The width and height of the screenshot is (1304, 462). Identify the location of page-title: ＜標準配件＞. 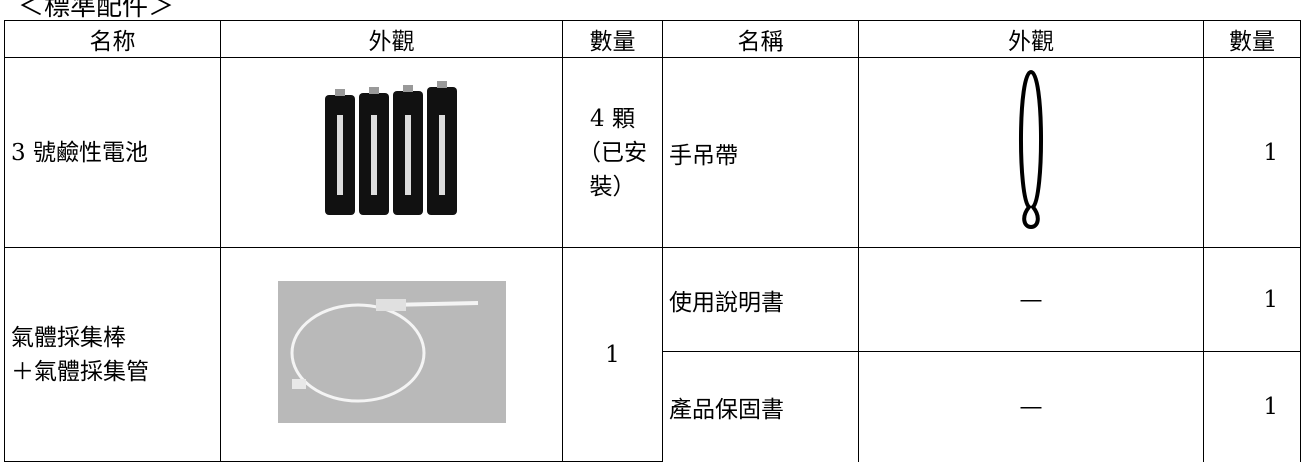
(96, 11).